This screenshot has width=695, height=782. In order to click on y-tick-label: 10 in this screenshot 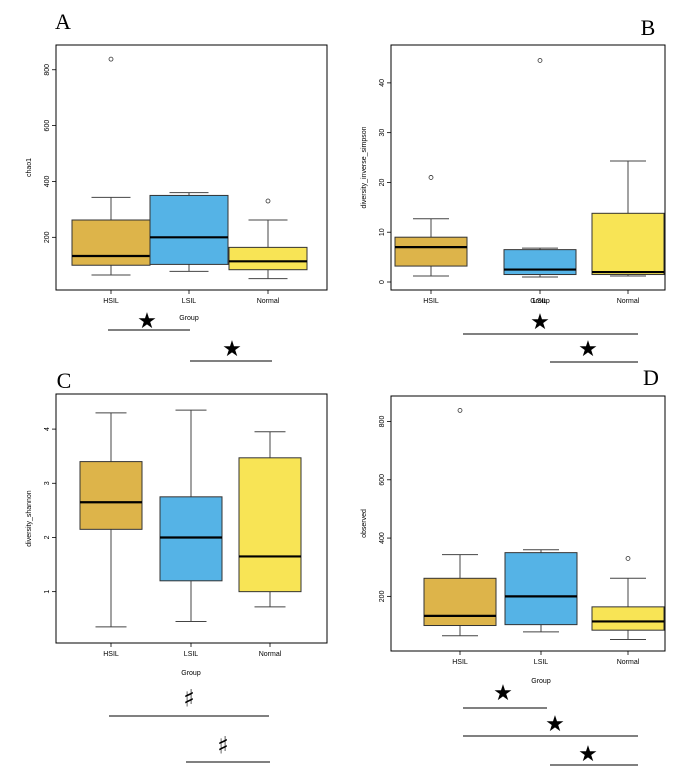, I will do `click(382, 232)`.